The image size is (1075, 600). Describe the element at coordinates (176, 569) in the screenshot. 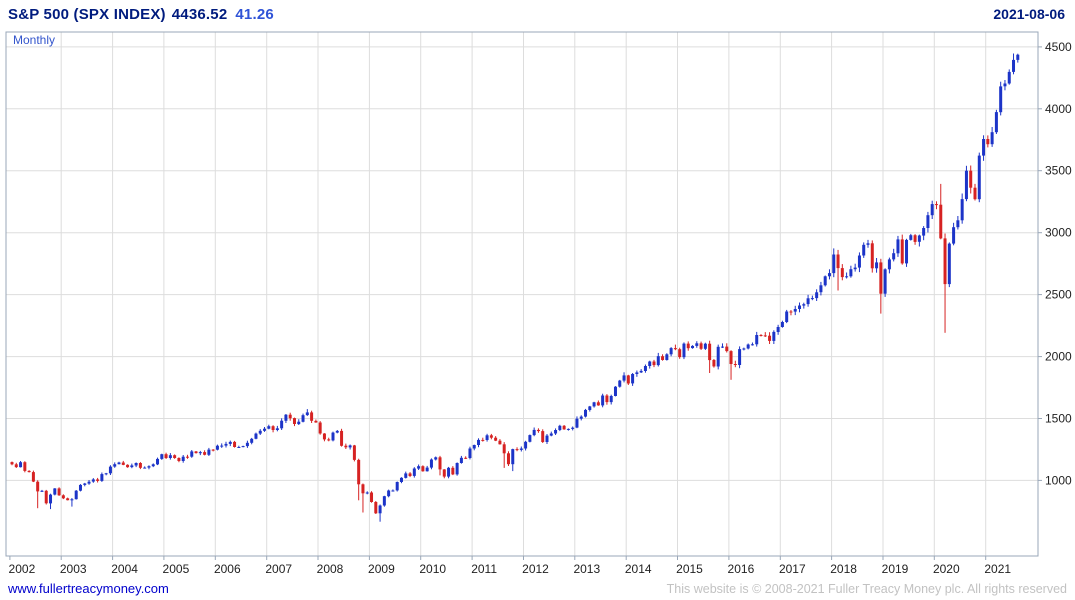

I see `svg-text: 2005` at that location.